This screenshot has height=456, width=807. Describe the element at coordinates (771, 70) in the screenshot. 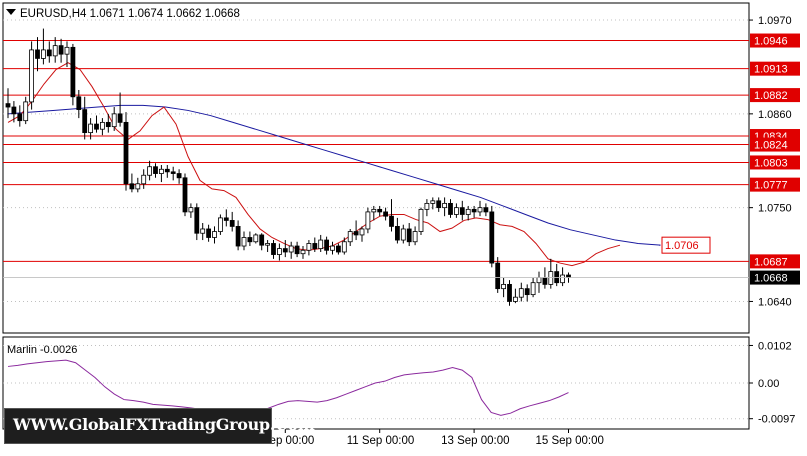

I see `level-label: 1.0913` at that location.